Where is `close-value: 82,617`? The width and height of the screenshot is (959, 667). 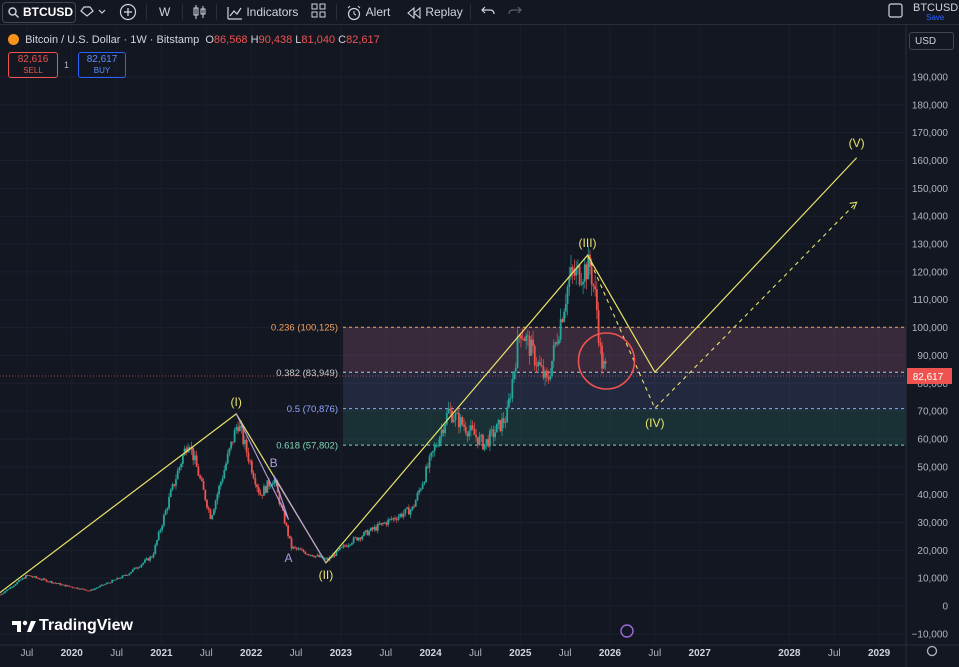 close-value: 82,617 is located at coordinates (363, 40).